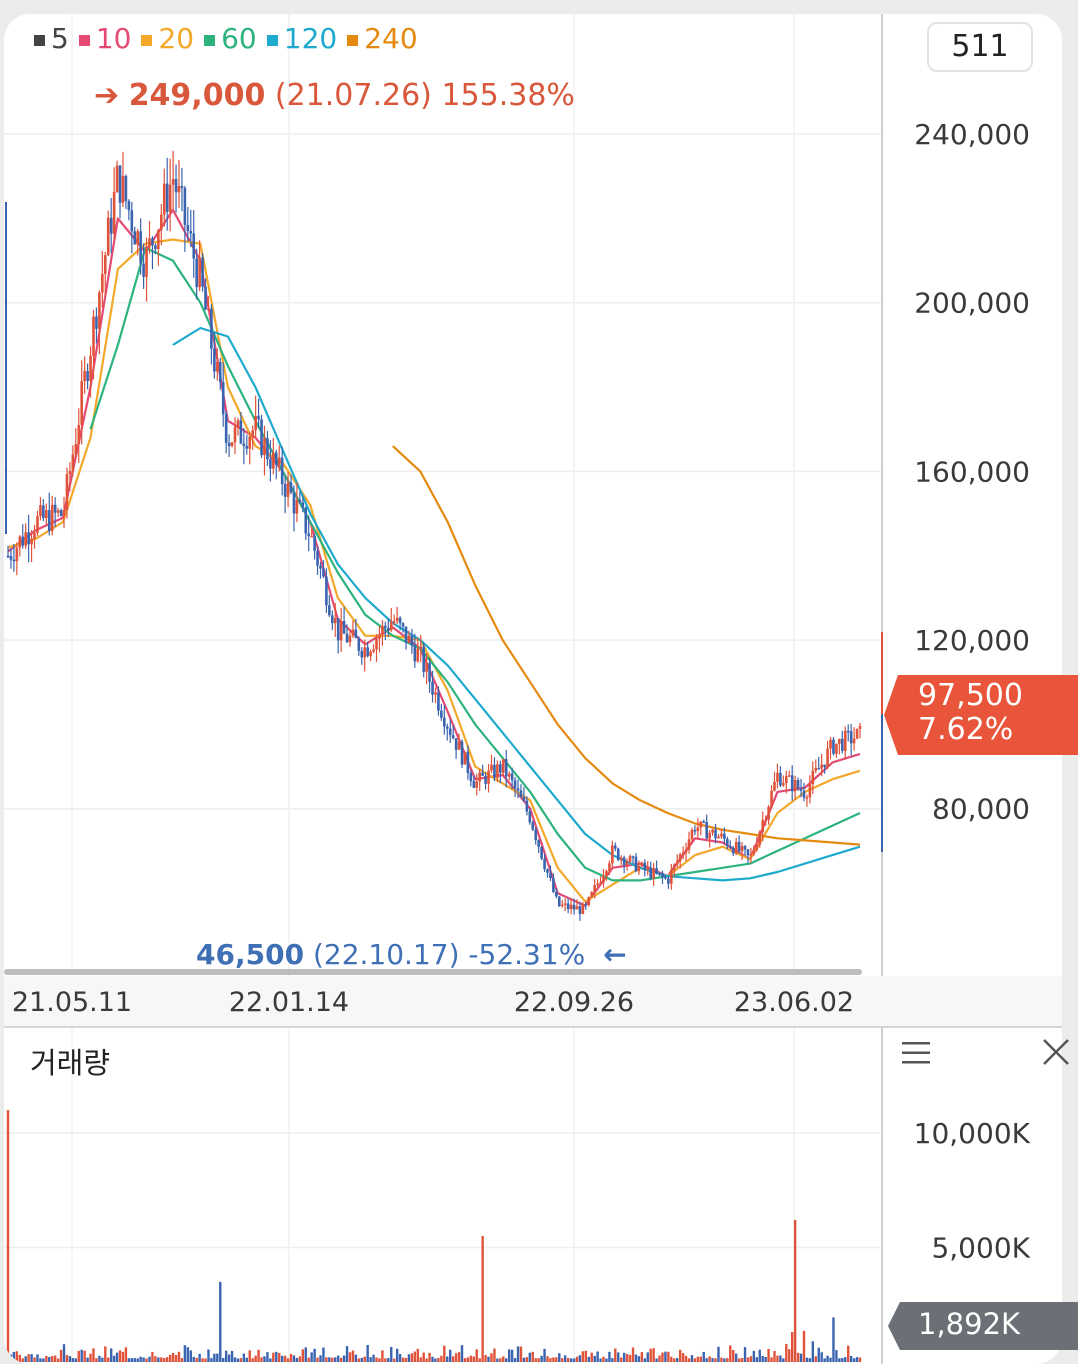 Image resolution: width=1078 pixels, height=1364 pixels. I want to click on candle-count-box: 511, so click(980, 47).